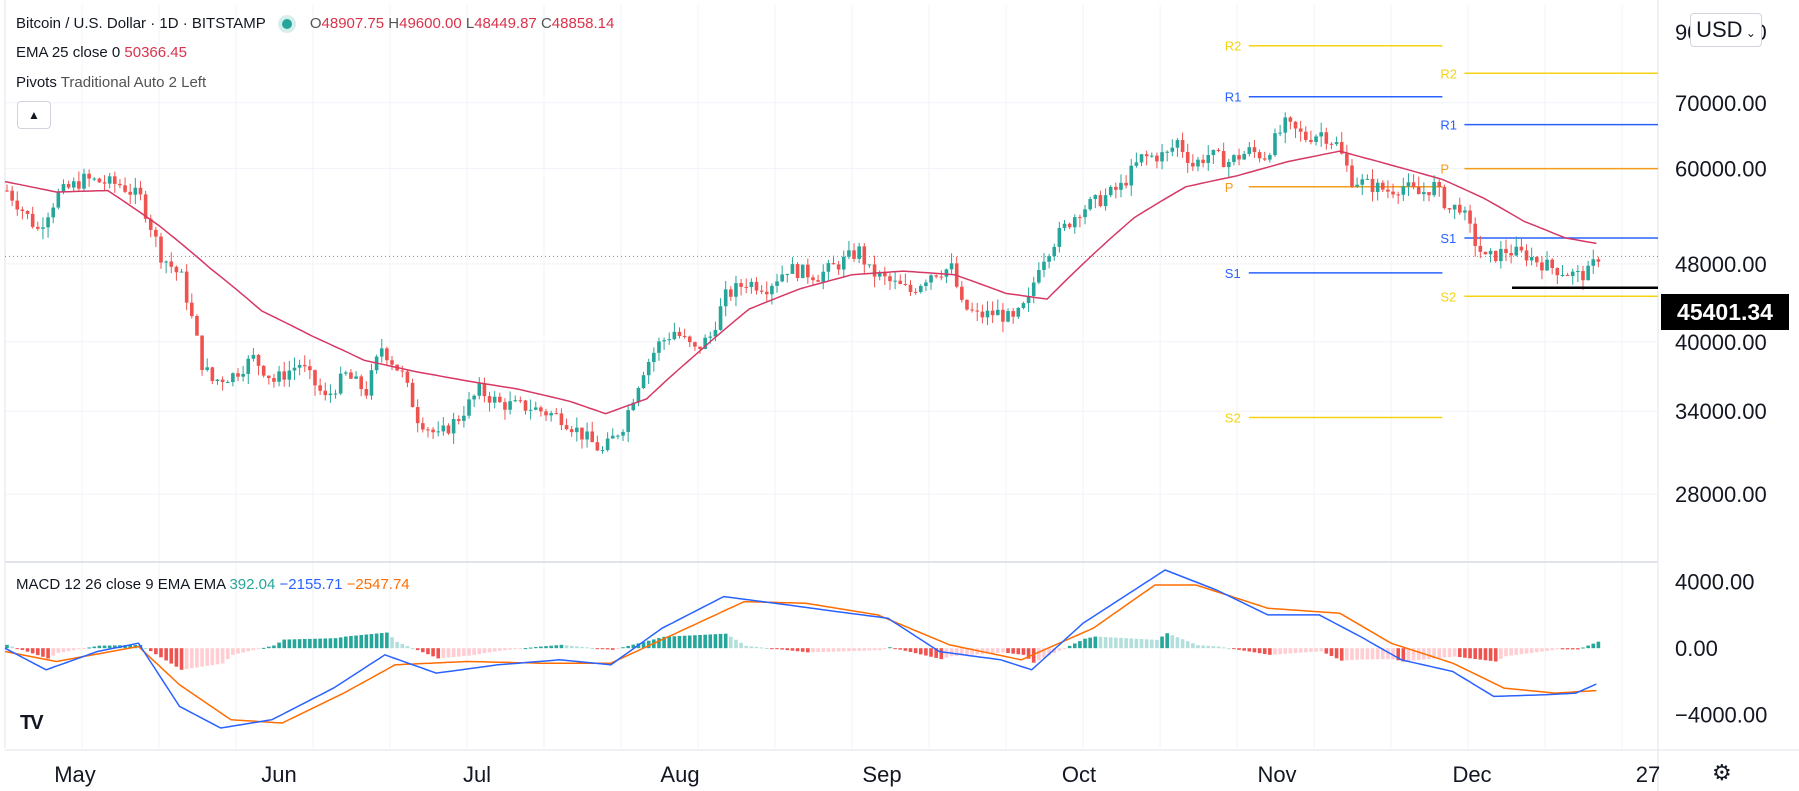 This screenshot has width=1799, height=791. I want to click on tradingview-logo: TV, so click(32, 723).